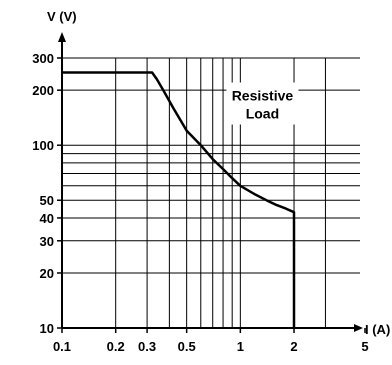 The height and width of the screenshot is (365, 392). What do you see at coordinates (293, 346) in the screenshot?
I see `x-tick-label: 2` at bounding box center [293, 346].